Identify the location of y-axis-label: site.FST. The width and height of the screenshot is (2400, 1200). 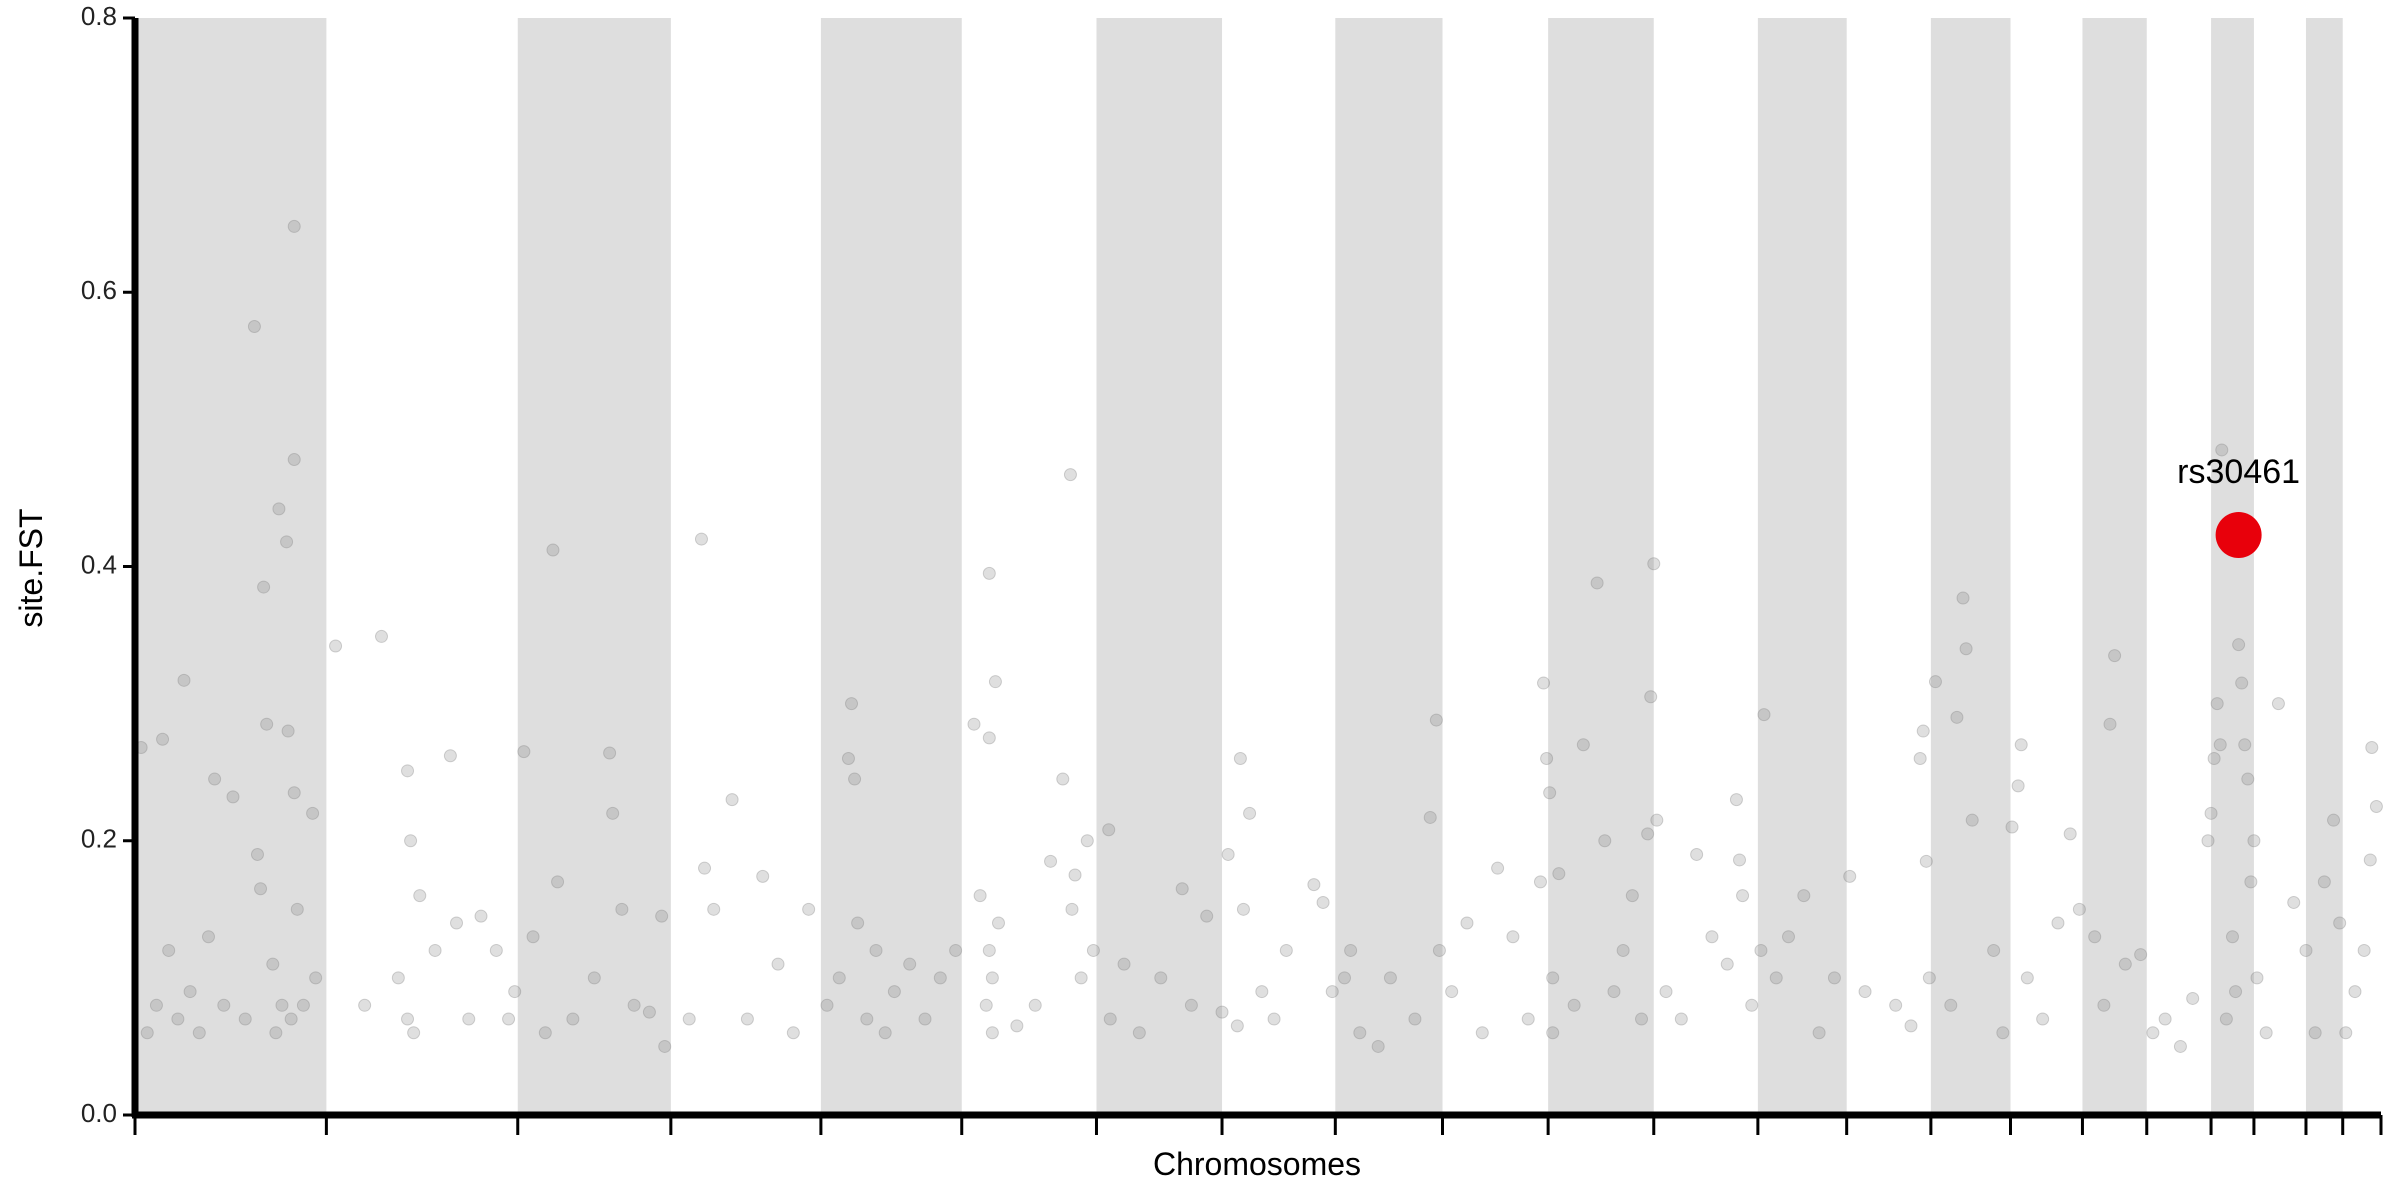
(31, 567).